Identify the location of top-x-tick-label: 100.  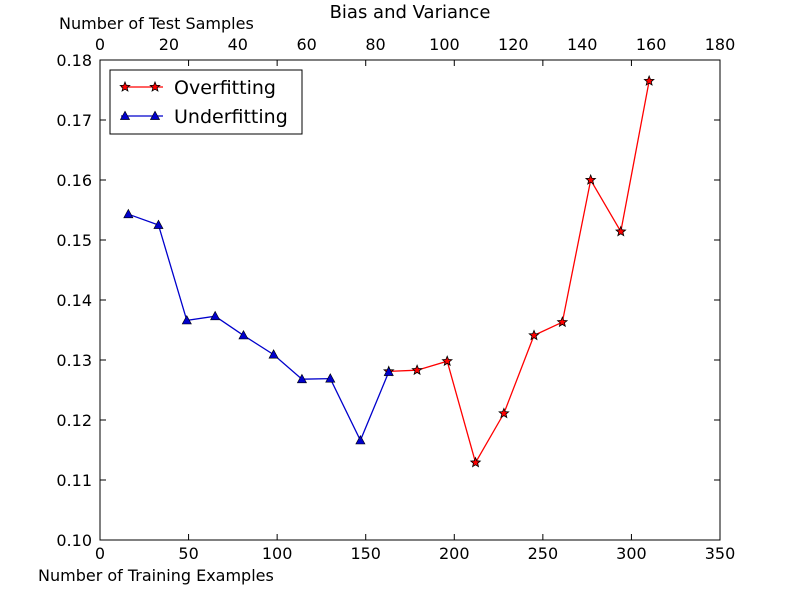
(444, 44).